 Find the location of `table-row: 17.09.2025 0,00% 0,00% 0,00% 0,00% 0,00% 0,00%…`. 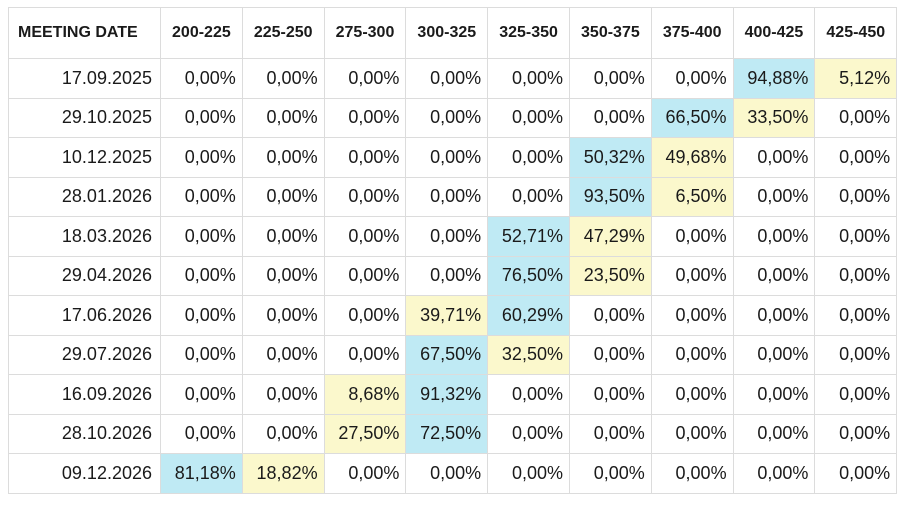

table-row: 17.09.2025 0,00% 0,00% 0,00% 0,00% 0,00% 0,00%… is located at coordinates (453, 78).